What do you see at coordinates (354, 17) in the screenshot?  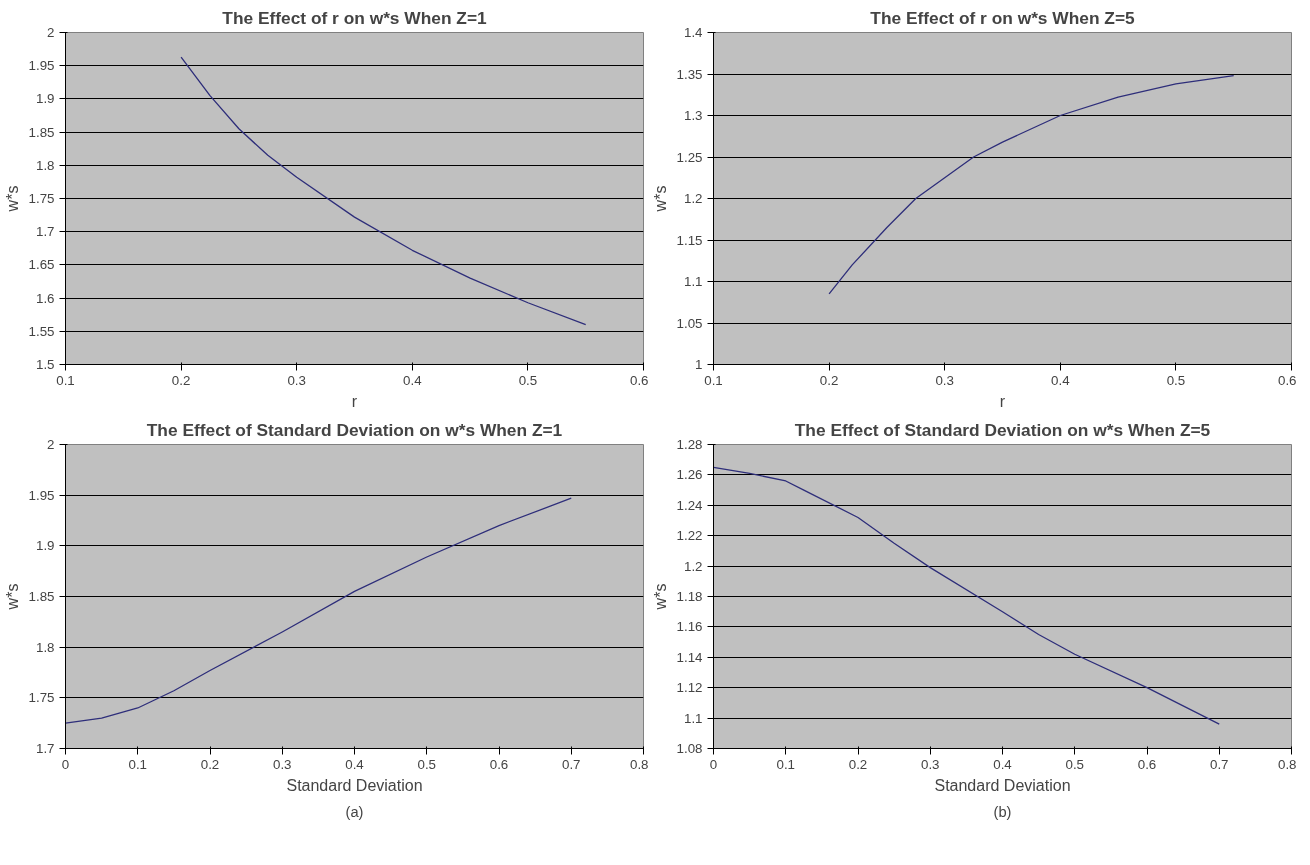 I see `chart-title: The Effect of r on w*s When Z=1` at bounding box center [354, 17].